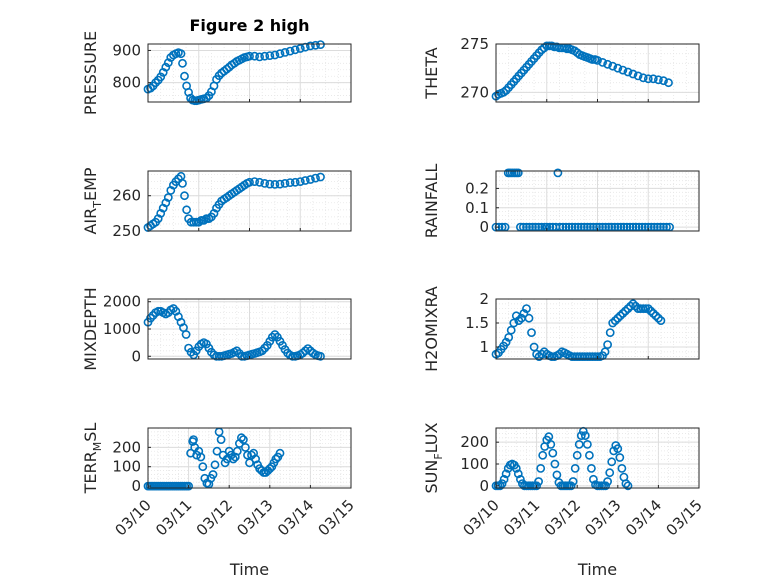  I want to click on ylabel: THETA, so click(431, 73).